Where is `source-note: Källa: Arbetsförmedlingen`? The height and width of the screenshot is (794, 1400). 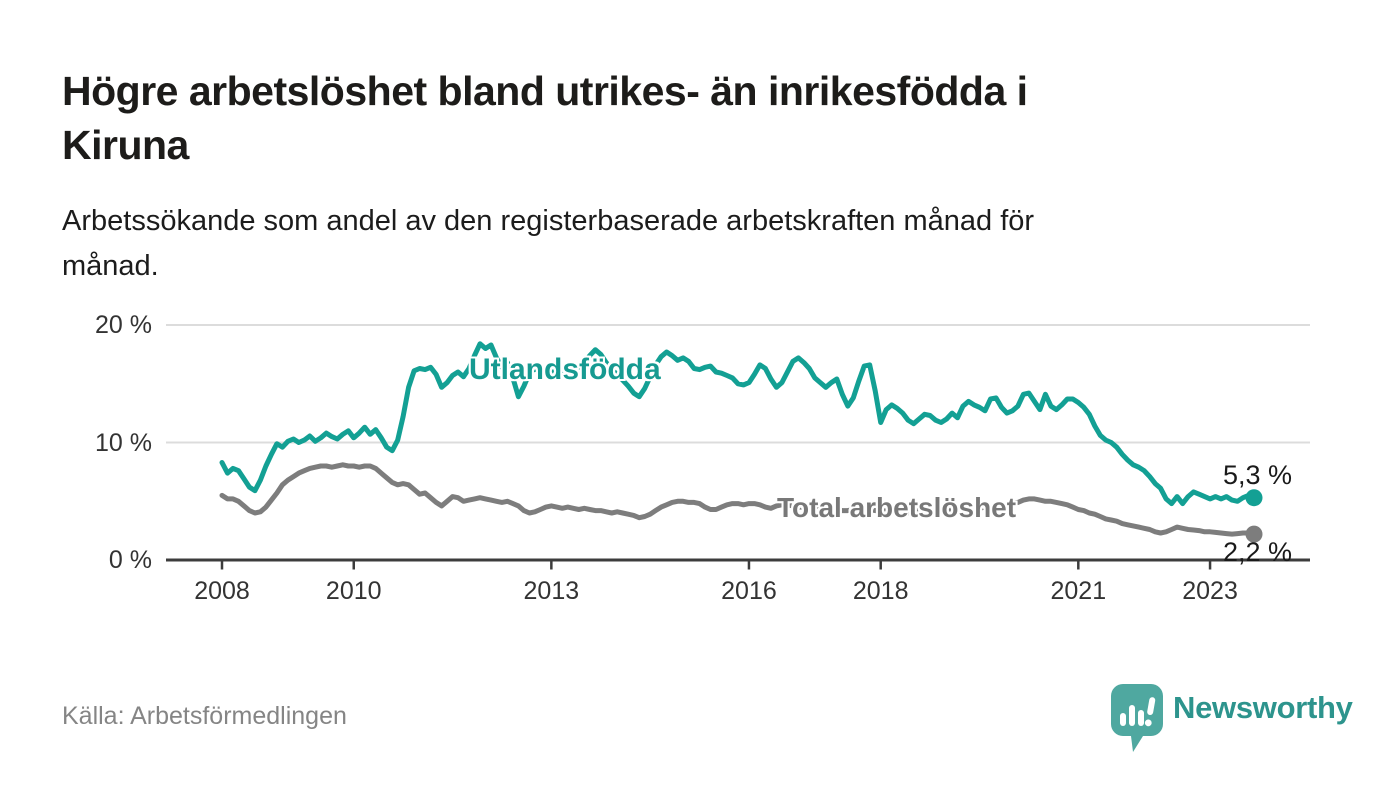
source-note: Källa: Arbetsförmedlingen is located at coordinates (204, 716).